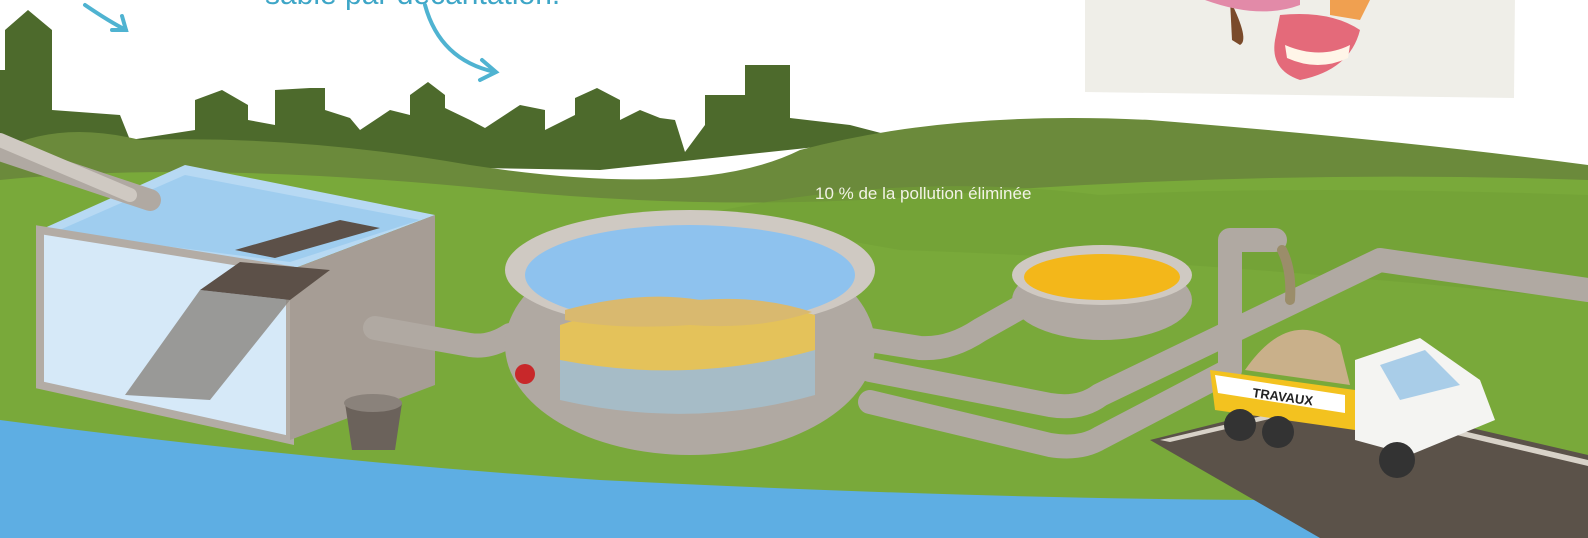  I want to click on small-basin, so click(1102, 292).